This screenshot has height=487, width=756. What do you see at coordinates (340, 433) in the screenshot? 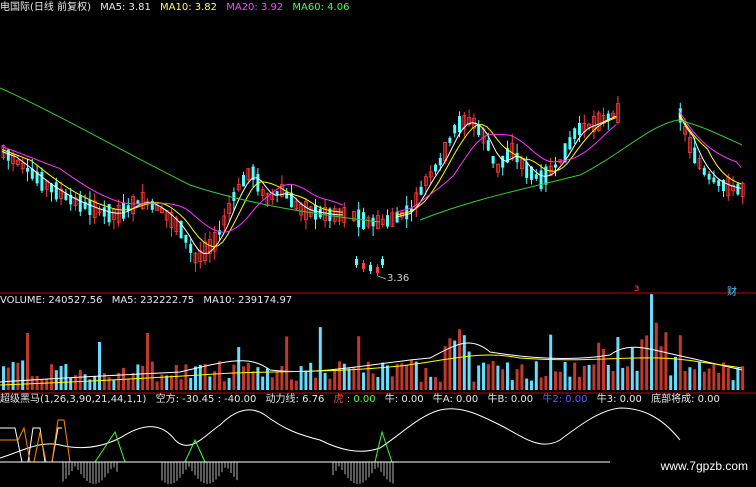
I see `dongli-line` at bounding box center [340, 433].